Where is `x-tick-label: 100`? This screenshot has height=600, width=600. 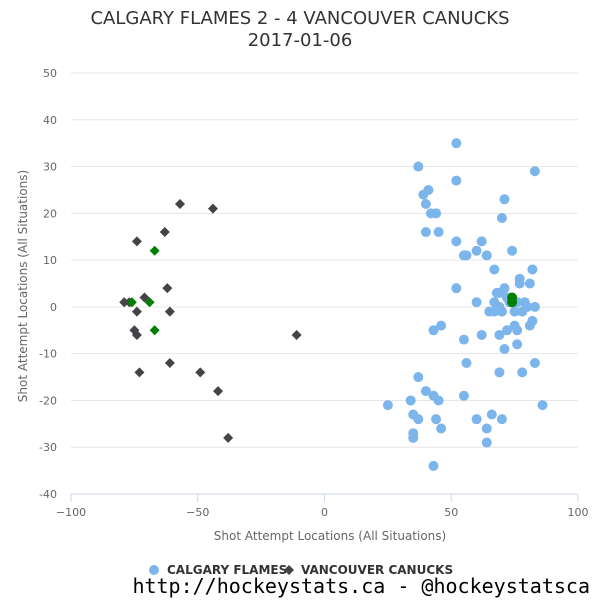 x-tick-label: 100 is located at coordinates (578, 512).